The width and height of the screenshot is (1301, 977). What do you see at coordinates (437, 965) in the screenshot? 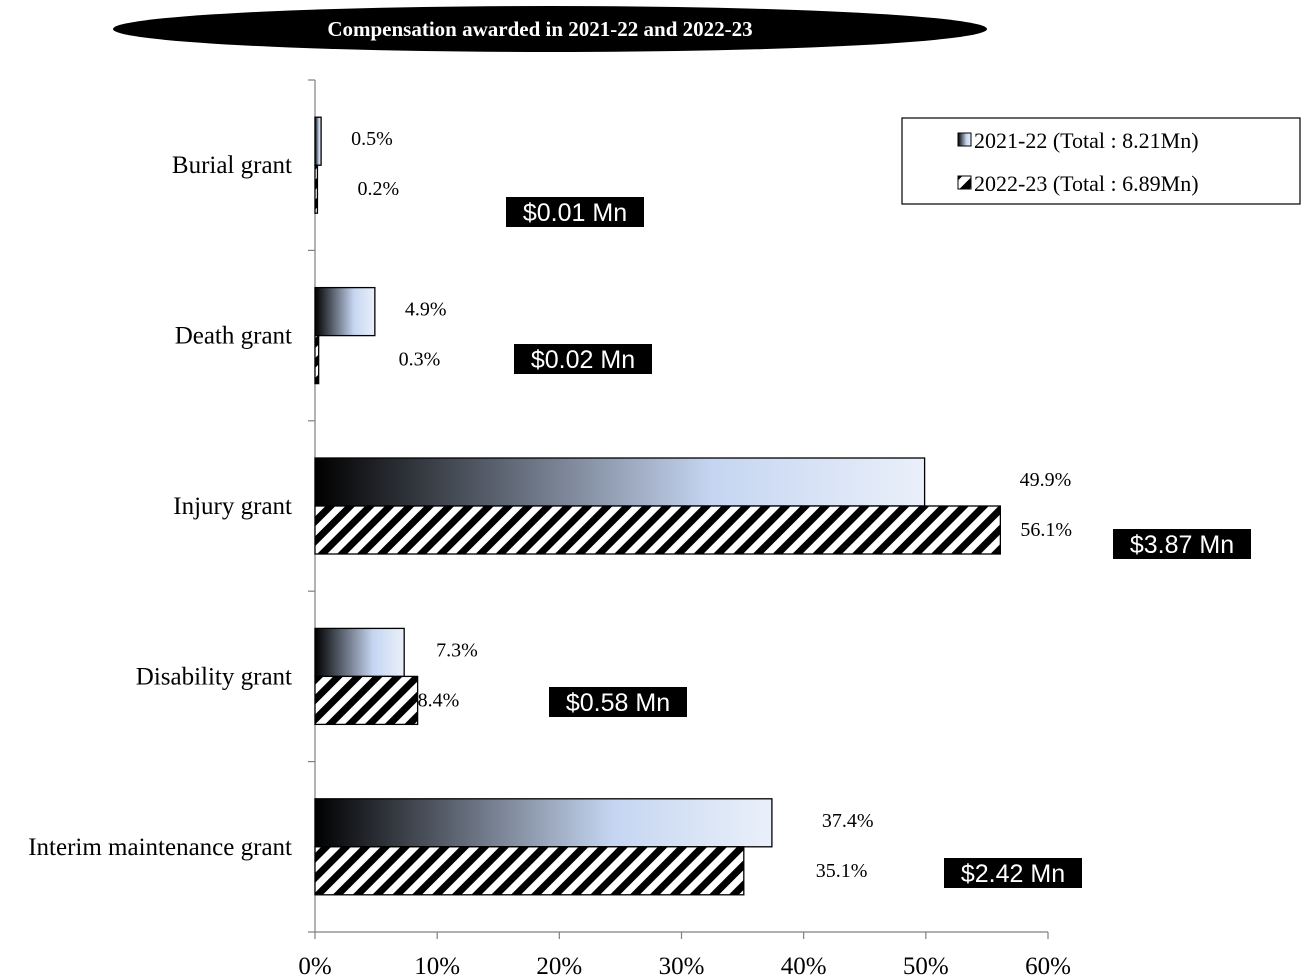
I see `x-tick-label: 10%` at bounding box center [437, 965].